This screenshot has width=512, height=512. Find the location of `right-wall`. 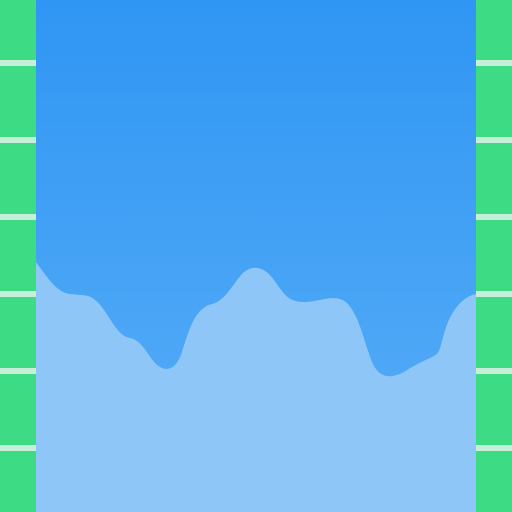

right-wall is located at coordinates (494, 256).